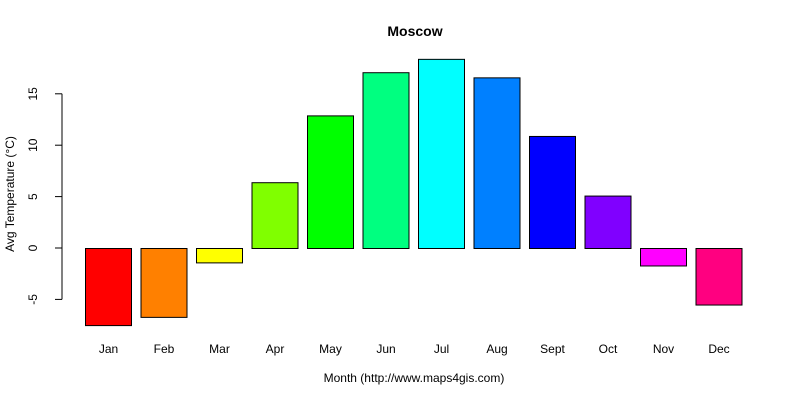 Image resolution: width=800 pixels, height=405 pixels. What do you see at coordinates (608, 222) in the screenshot?
I see `bar-oct` at bounding box center [608, 222].